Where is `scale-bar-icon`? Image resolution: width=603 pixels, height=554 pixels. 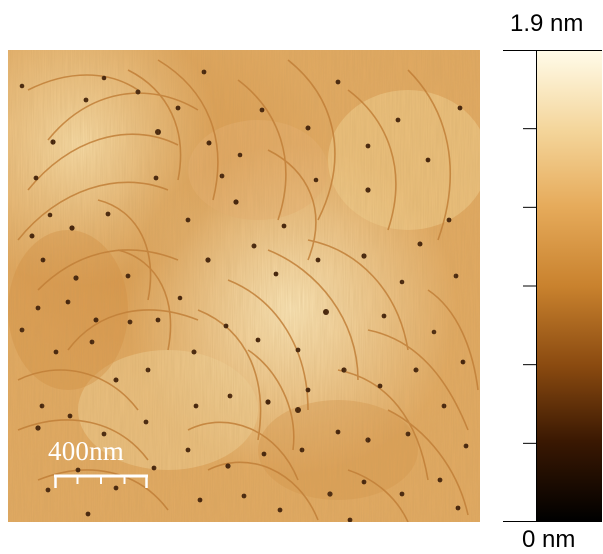 scale-bar-icon is located at coordinates (101, 481).